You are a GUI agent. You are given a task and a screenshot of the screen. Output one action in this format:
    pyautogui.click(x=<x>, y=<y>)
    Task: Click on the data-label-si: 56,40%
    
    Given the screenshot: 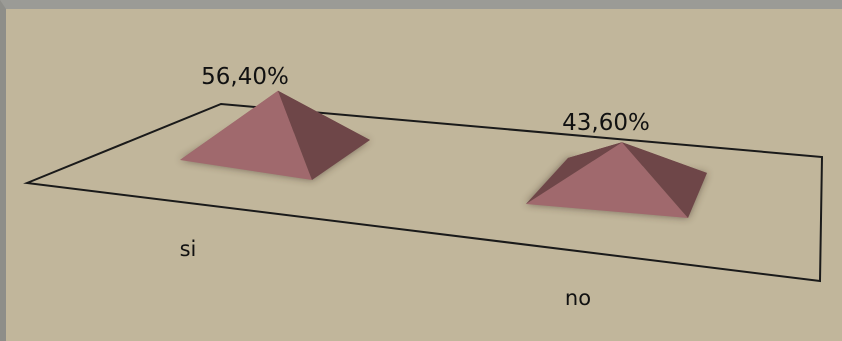 What is the action you would take?
    pyautogui.click(x=245, y=77)
    